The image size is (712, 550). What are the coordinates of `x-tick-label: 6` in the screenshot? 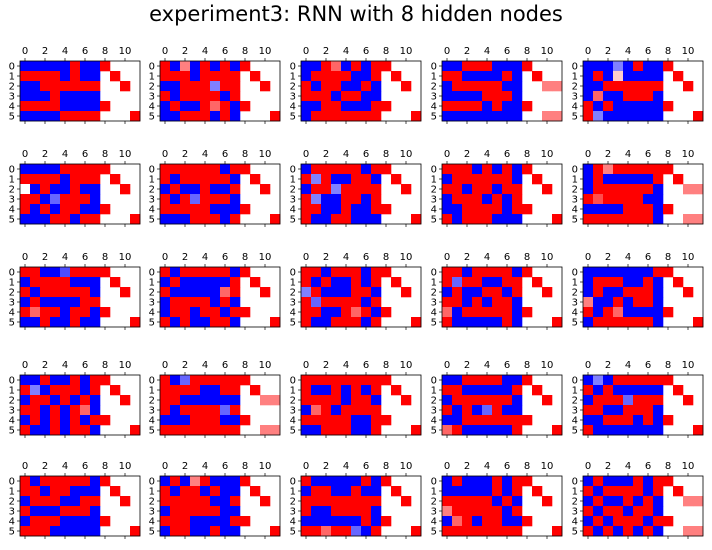 It's located at (225, 466).